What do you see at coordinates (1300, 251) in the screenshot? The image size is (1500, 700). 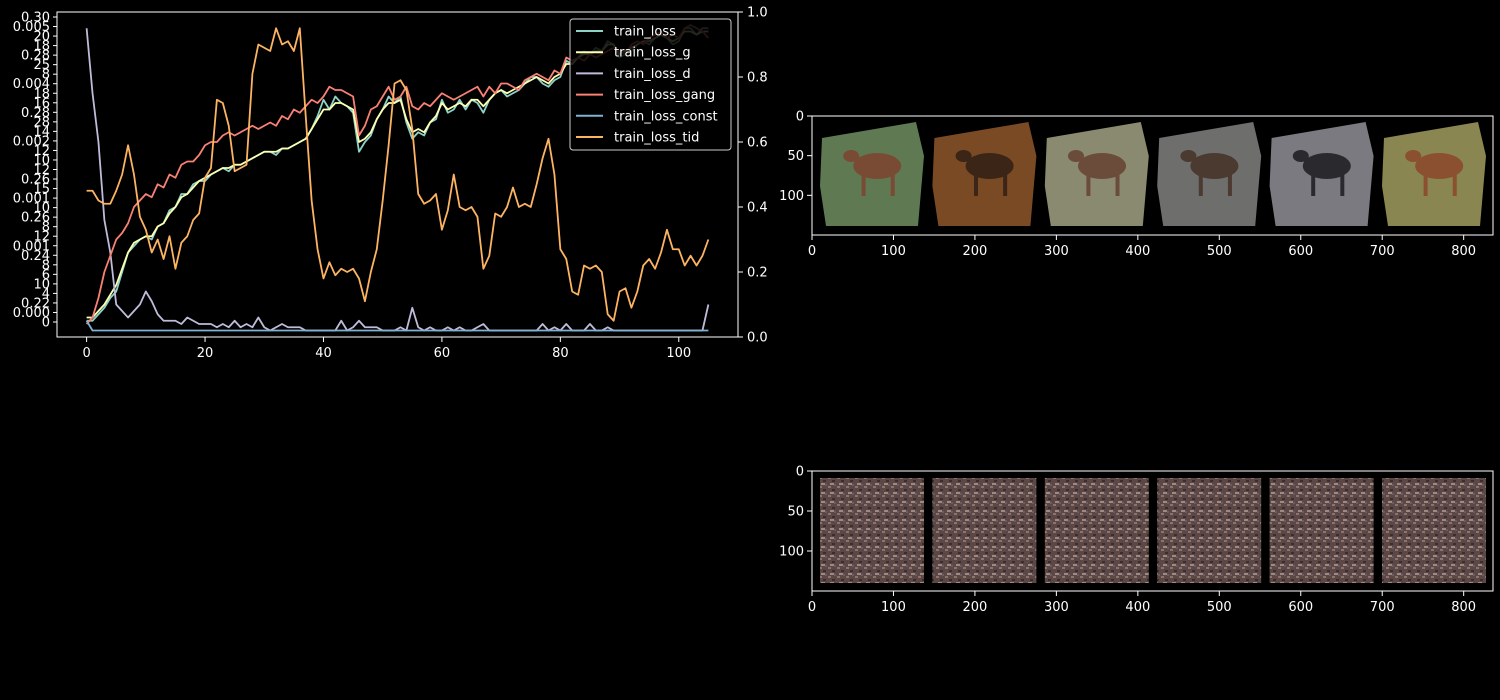 I see `x-tick-label: 600` at bounding box center [1300, 251].